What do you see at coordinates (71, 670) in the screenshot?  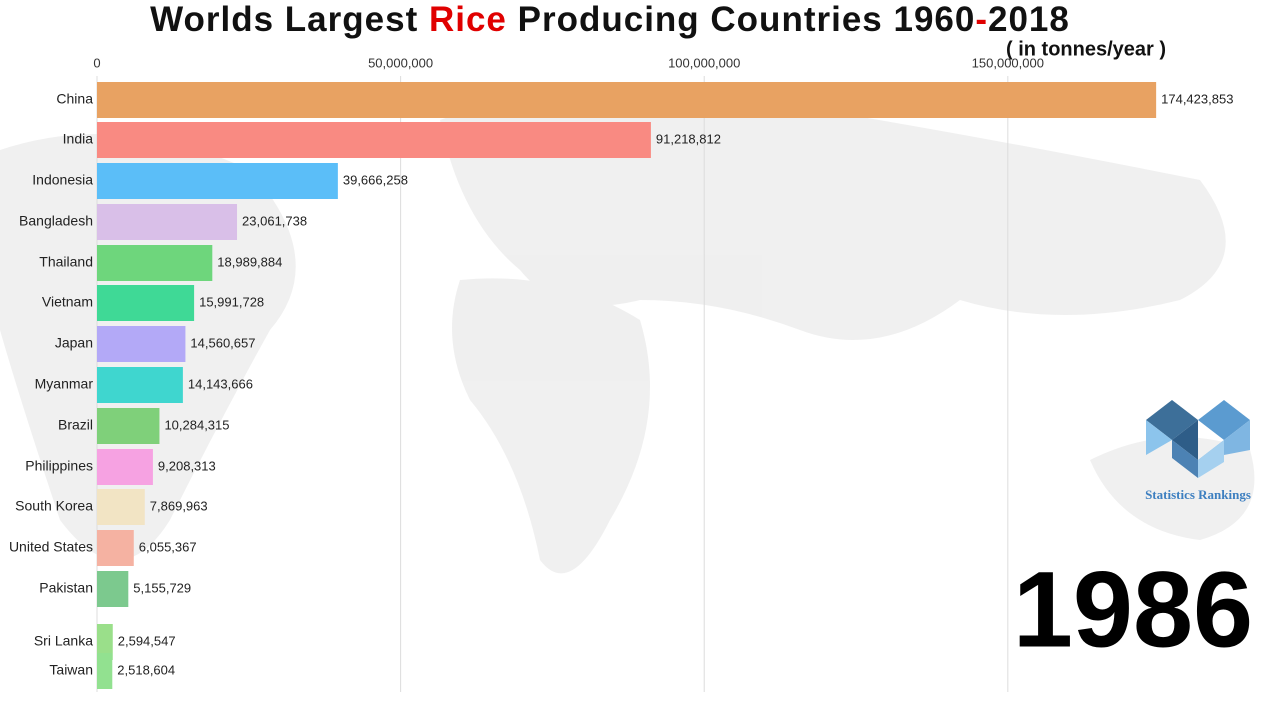 I see `category-label: Taiwan` at bounding box center [71, 670].